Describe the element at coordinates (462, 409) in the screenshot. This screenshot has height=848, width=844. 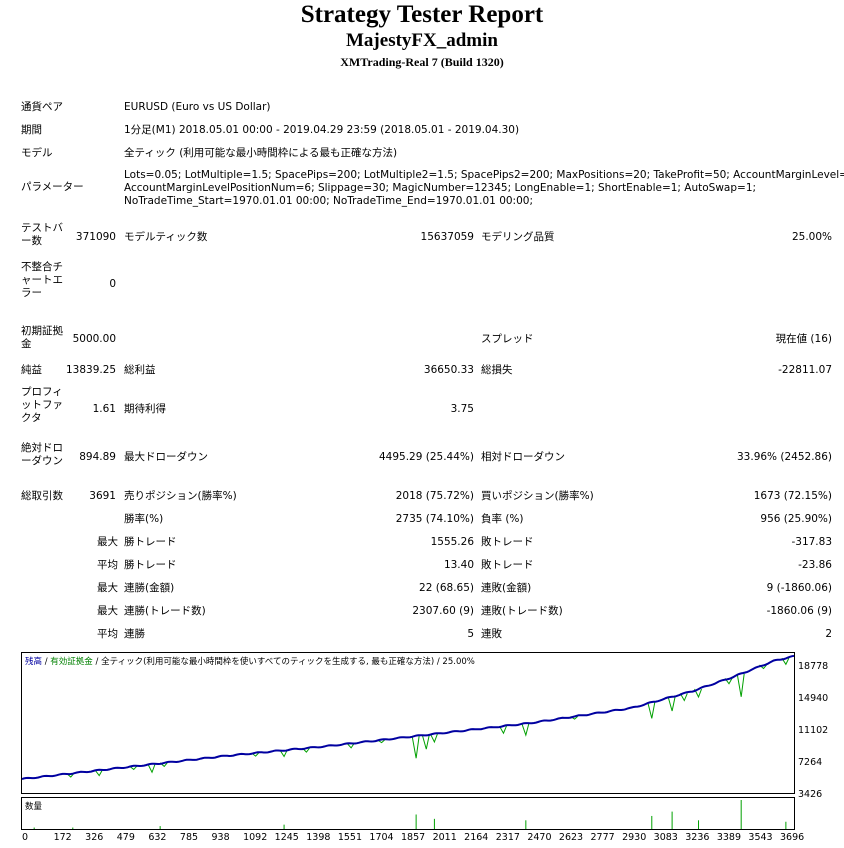
I see `expected-payoff-value: 3.75` at that location.